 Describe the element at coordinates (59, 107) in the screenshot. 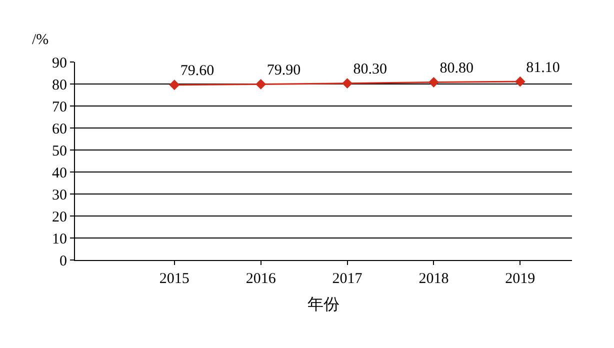

I see `y-tick-label: 70` at that location.